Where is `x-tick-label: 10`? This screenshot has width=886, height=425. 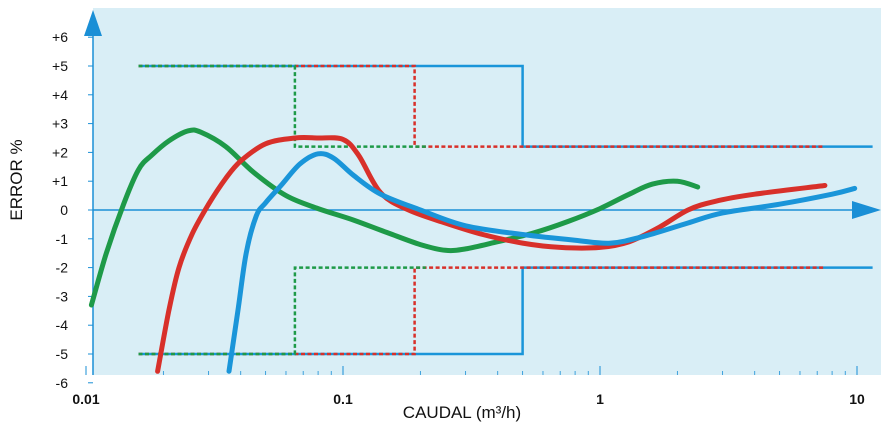 x-tick-label: 10 is located at coordinates (857, 399).